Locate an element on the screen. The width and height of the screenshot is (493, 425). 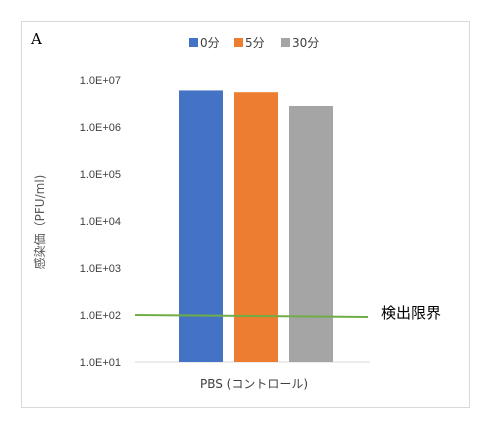
detection-limit-line is located at coordinates (251, 316).